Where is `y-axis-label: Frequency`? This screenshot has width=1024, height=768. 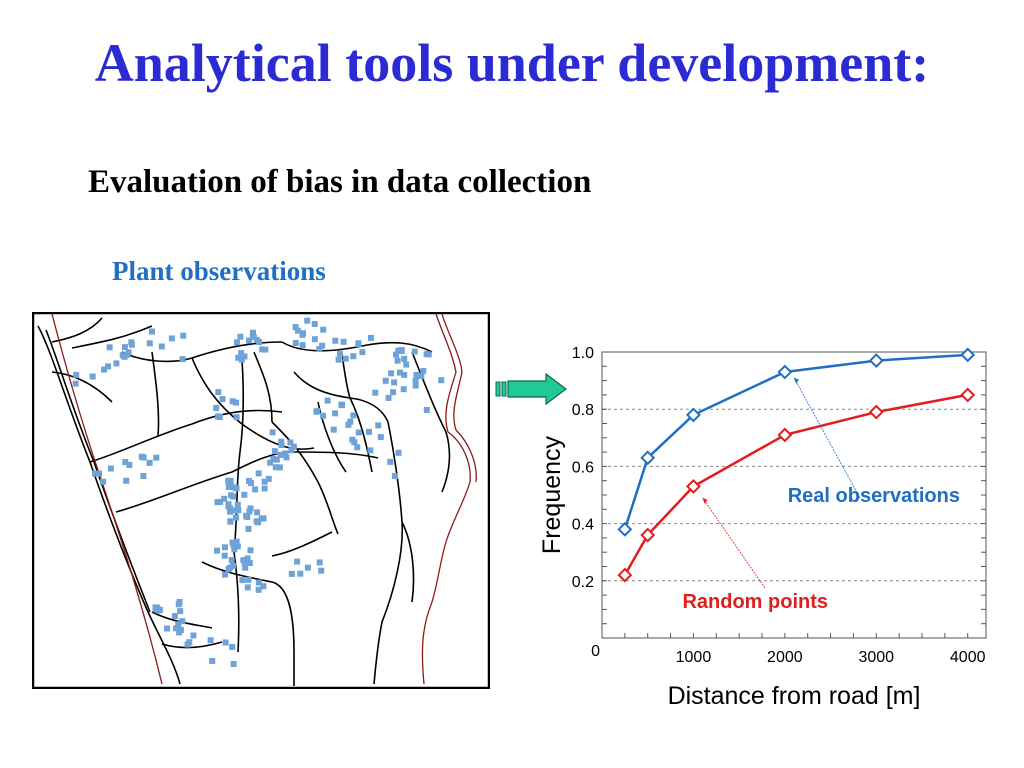 y-axis-label: Frequency is located at coordinates (552, 494).